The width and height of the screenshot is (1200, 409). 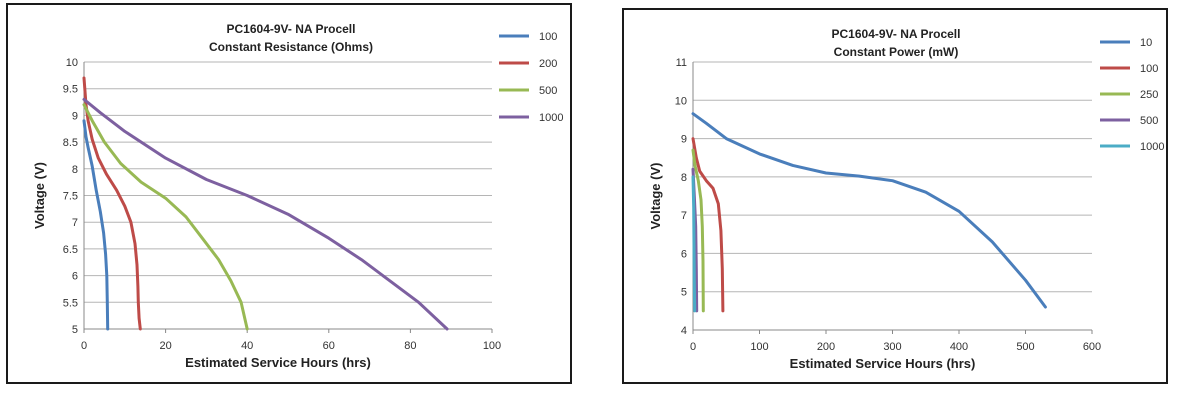 I want to click on x-tick-label: 300, so click(x=892, y=347).